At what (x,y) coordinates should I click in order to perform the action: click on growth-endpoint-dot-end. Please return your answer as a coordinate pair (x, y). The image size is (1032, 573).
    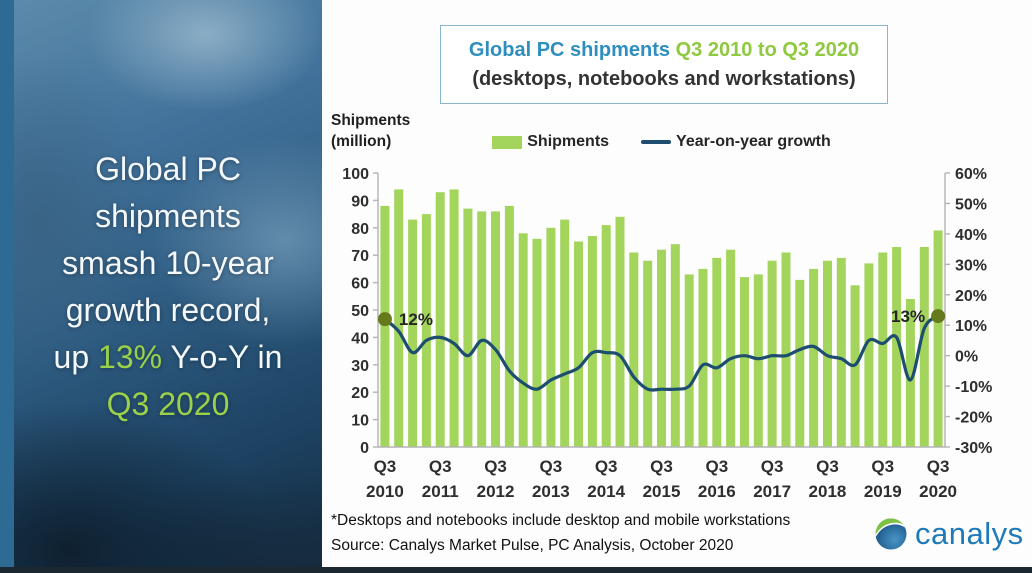
    Looking at the image, I should click on (938, 316).